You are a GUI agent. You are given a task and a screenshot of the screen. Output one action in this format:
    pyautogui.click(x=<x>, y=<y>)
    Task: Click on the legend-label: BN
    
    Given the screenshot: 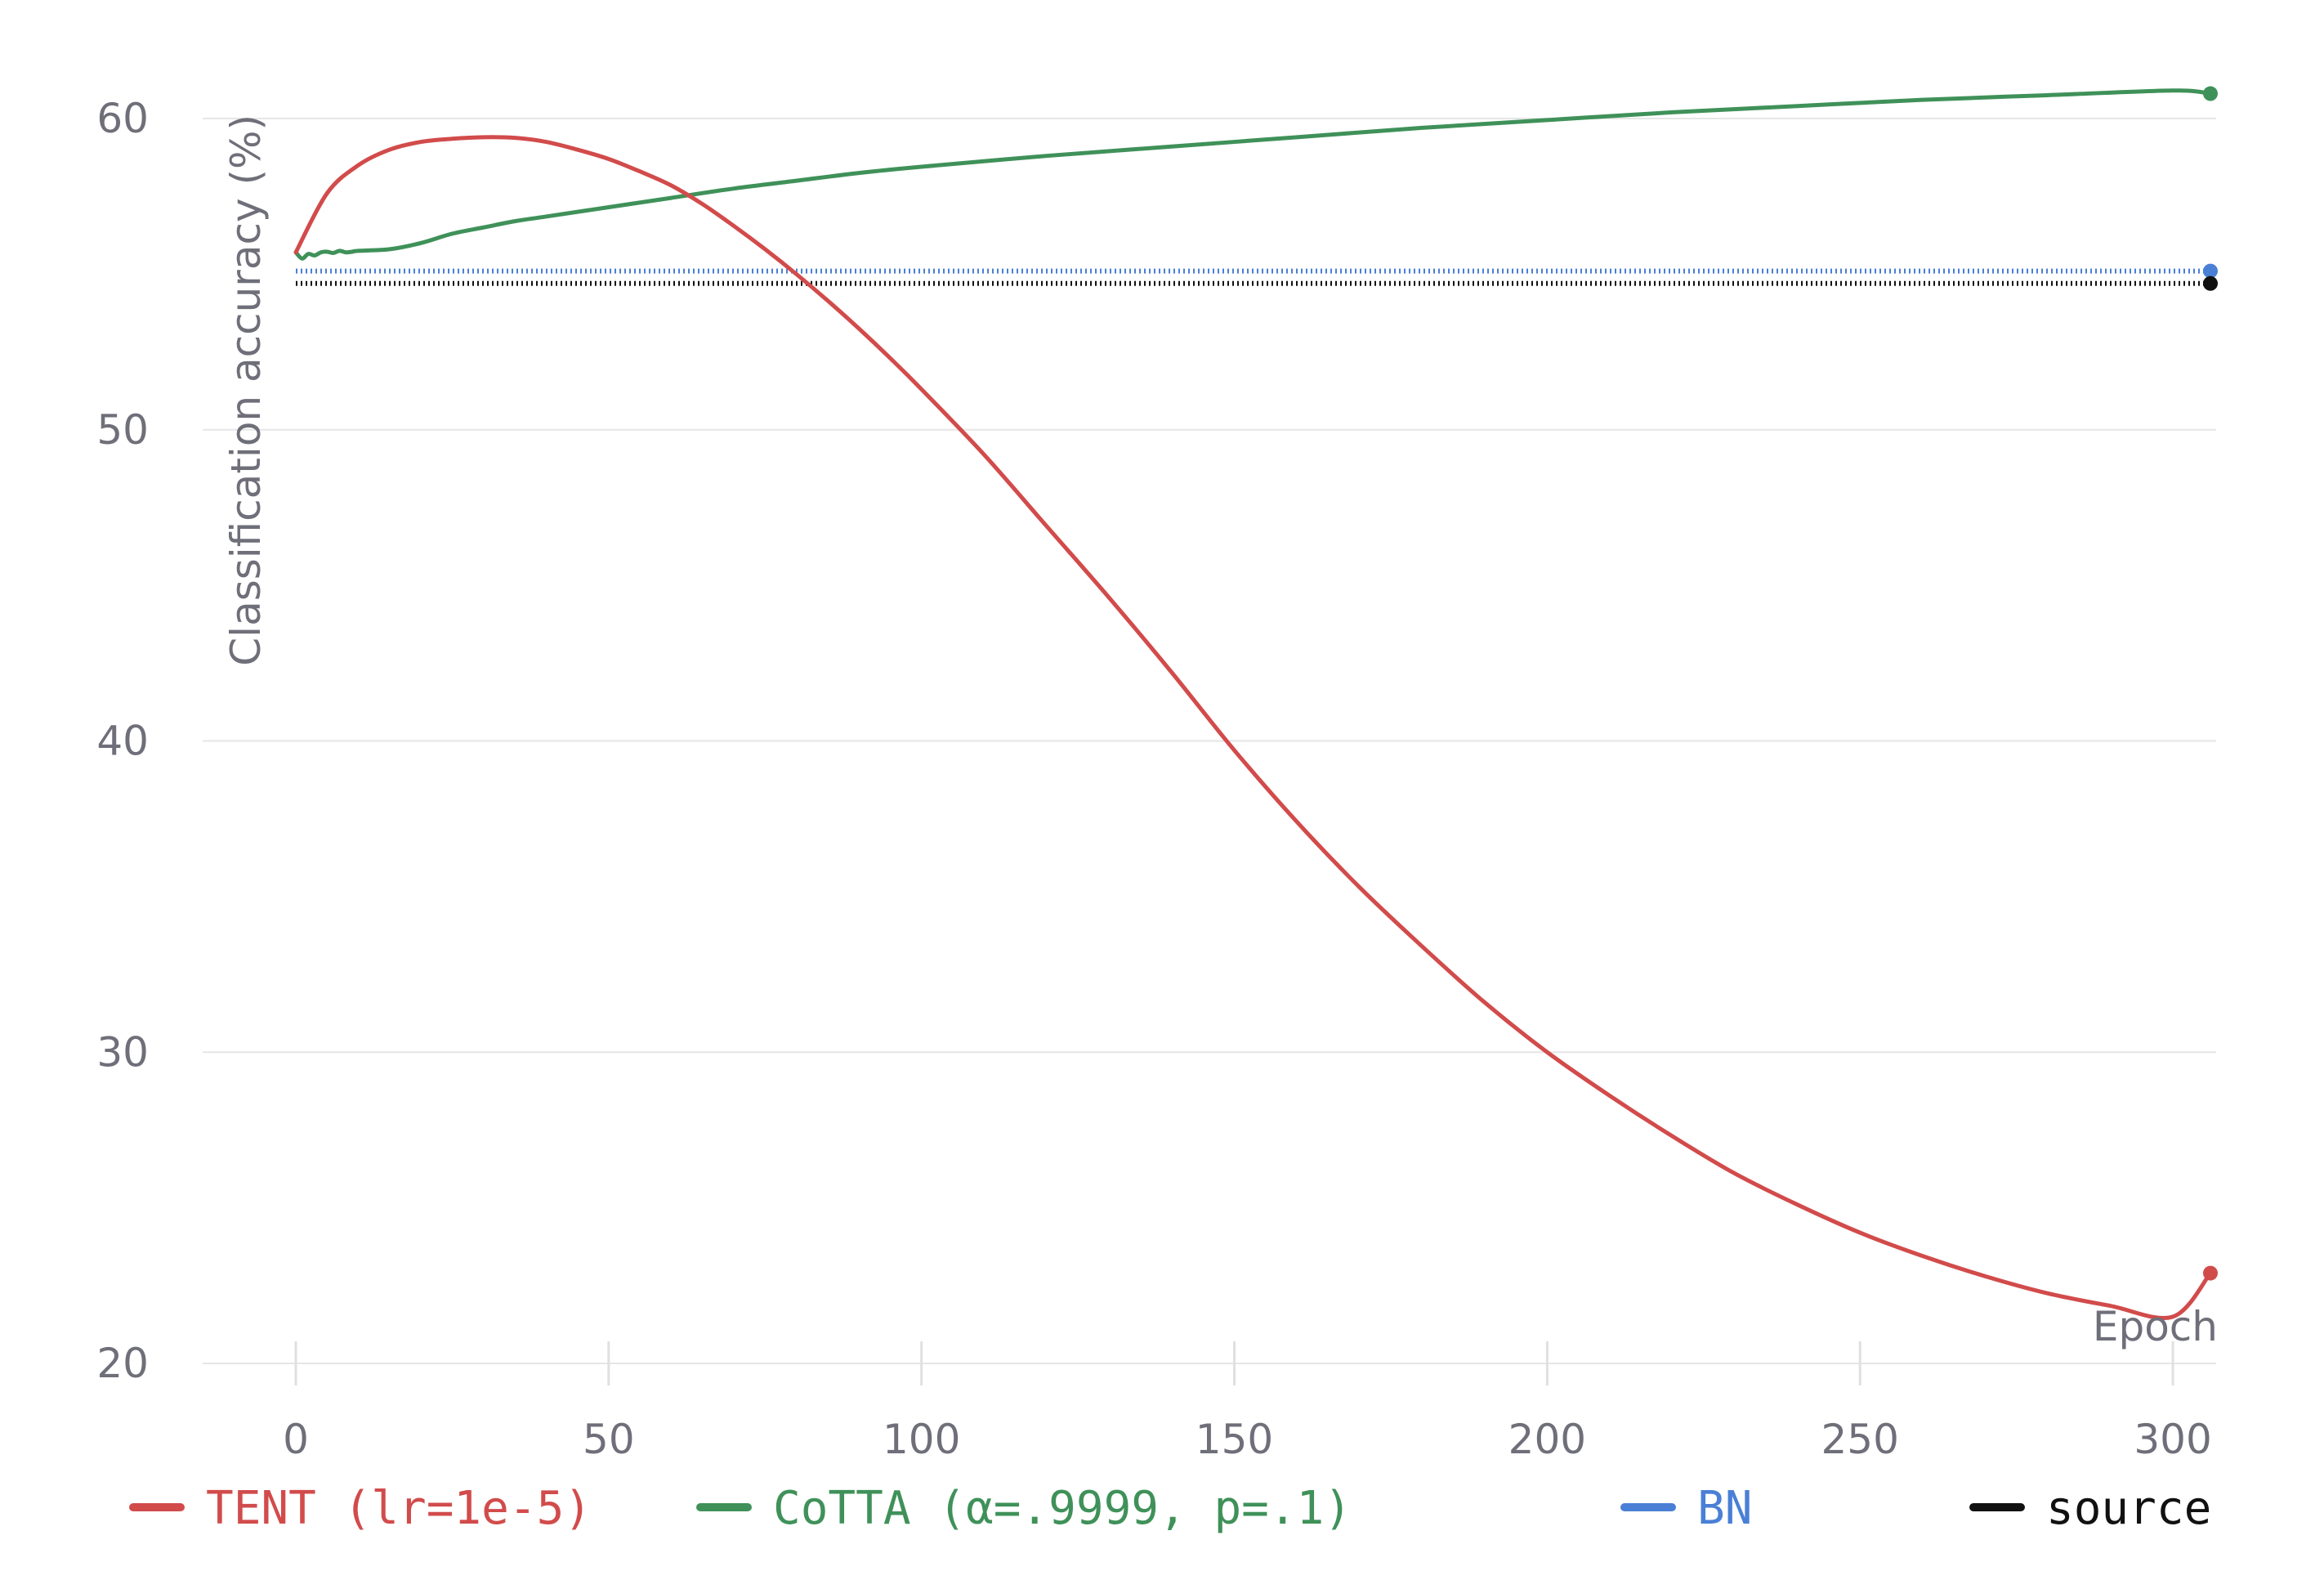 What is the action you would take?
    pyautogui.click(x=1724, y=1508)
    